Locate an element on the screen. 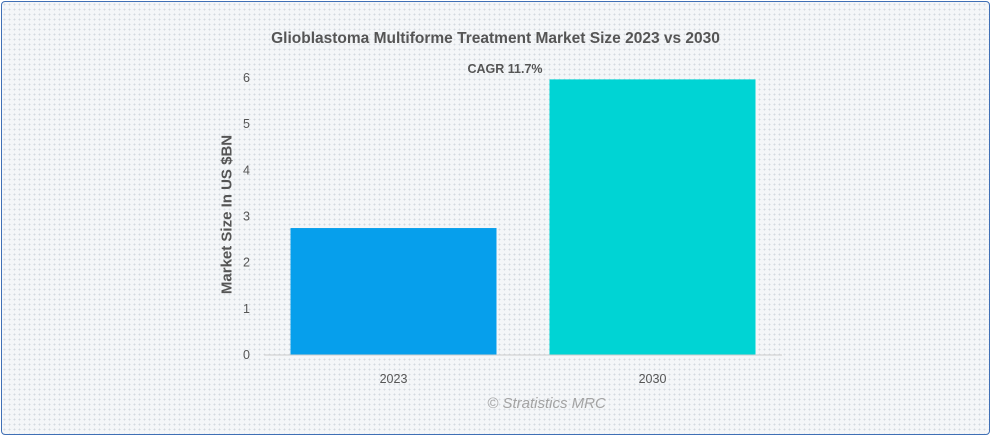  x-axis-ticks: 2023 2030 is located at coordinates (523, 379).